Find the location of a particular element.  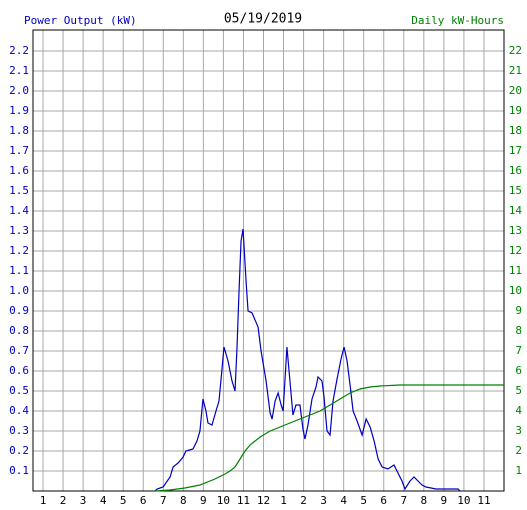

y2-tick-label: 9 is located at coordinates (518, 310).